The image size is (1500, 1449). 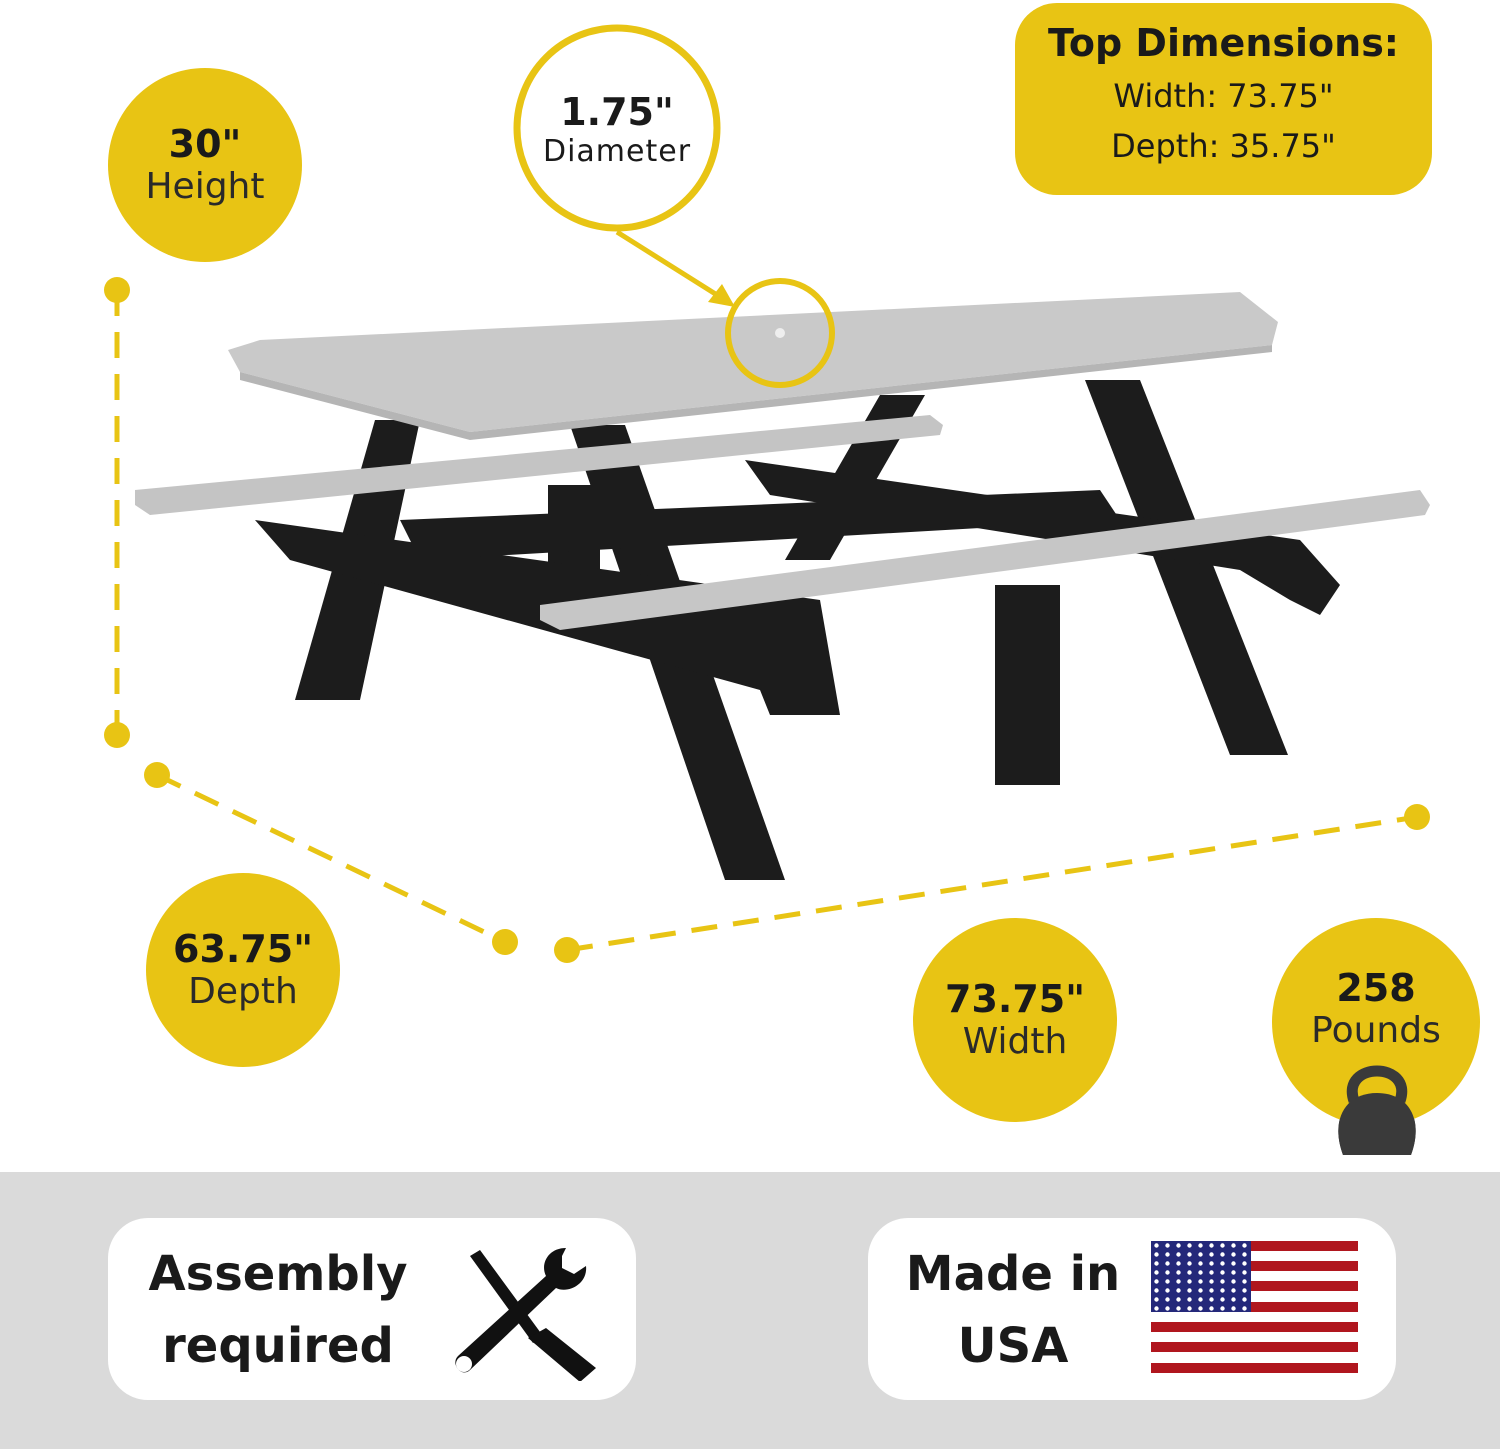 I want to click on weight-value: 258, so click(x=1376, y=988).